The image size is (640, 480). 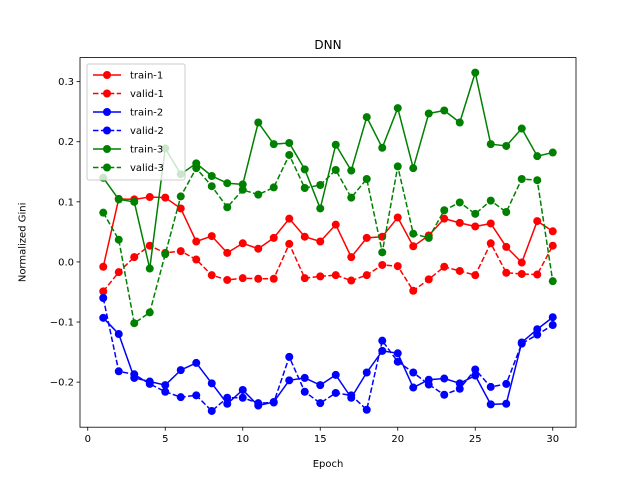 I want to click on x-tick-label: 20, so click(x=397, y=439).